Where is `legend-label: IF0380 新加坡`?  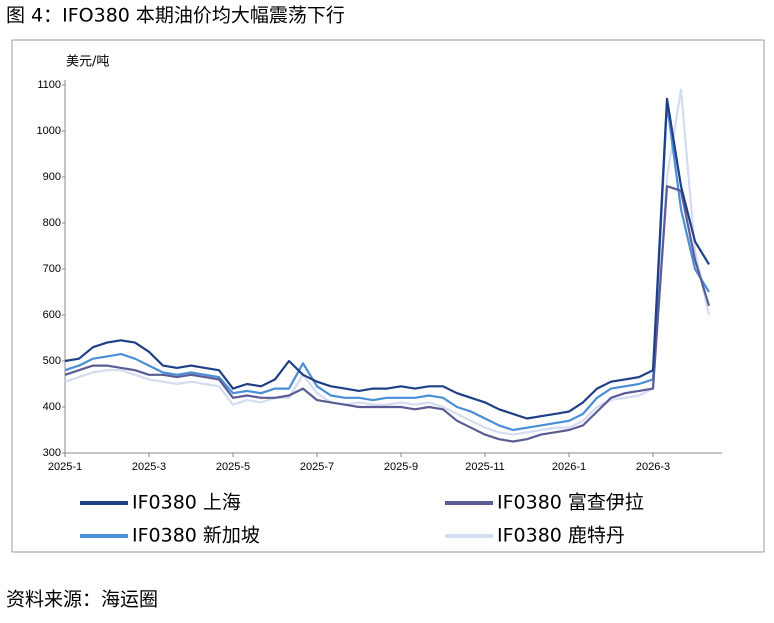
legend-label: IF0380 新加坡 is located at coordinates (196, 536).